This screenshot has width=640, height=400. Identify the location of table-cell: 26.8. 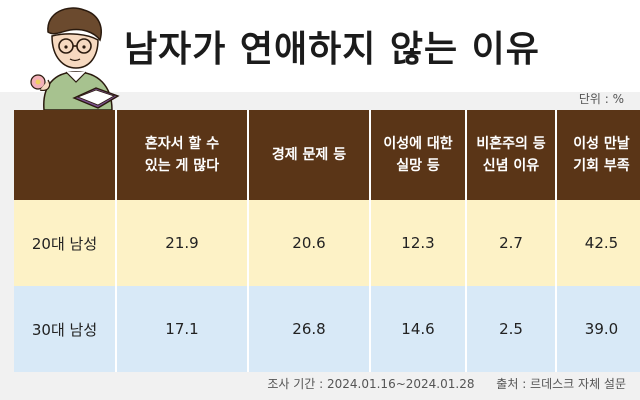
(309, 329).